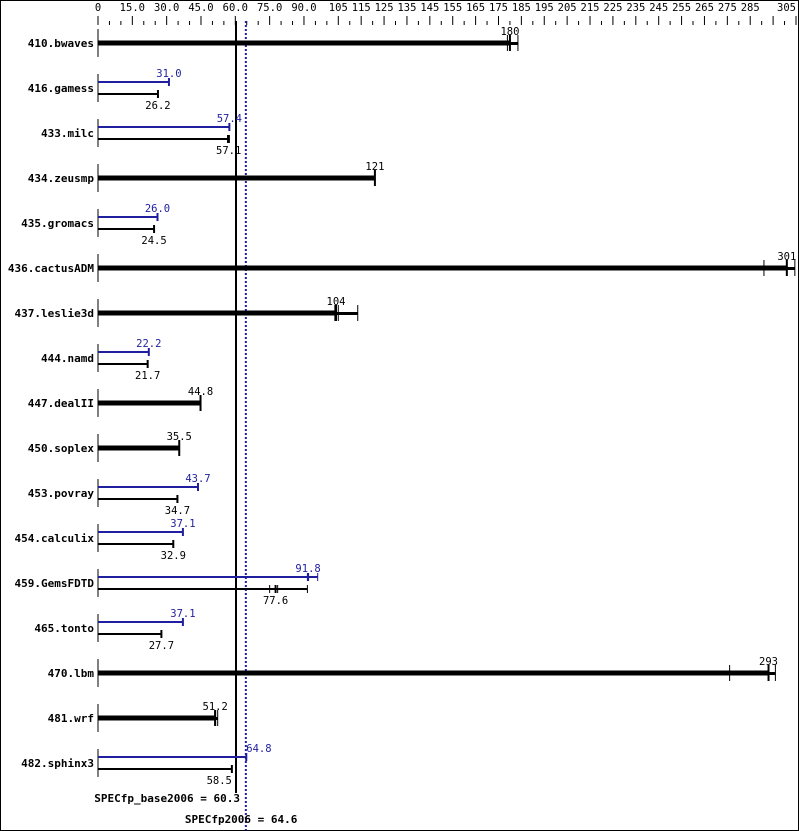  What do you see at coordinates (429, 8) in the screenshot?
I see `axis-tick-label: 145` at bounding box center [429, 8].